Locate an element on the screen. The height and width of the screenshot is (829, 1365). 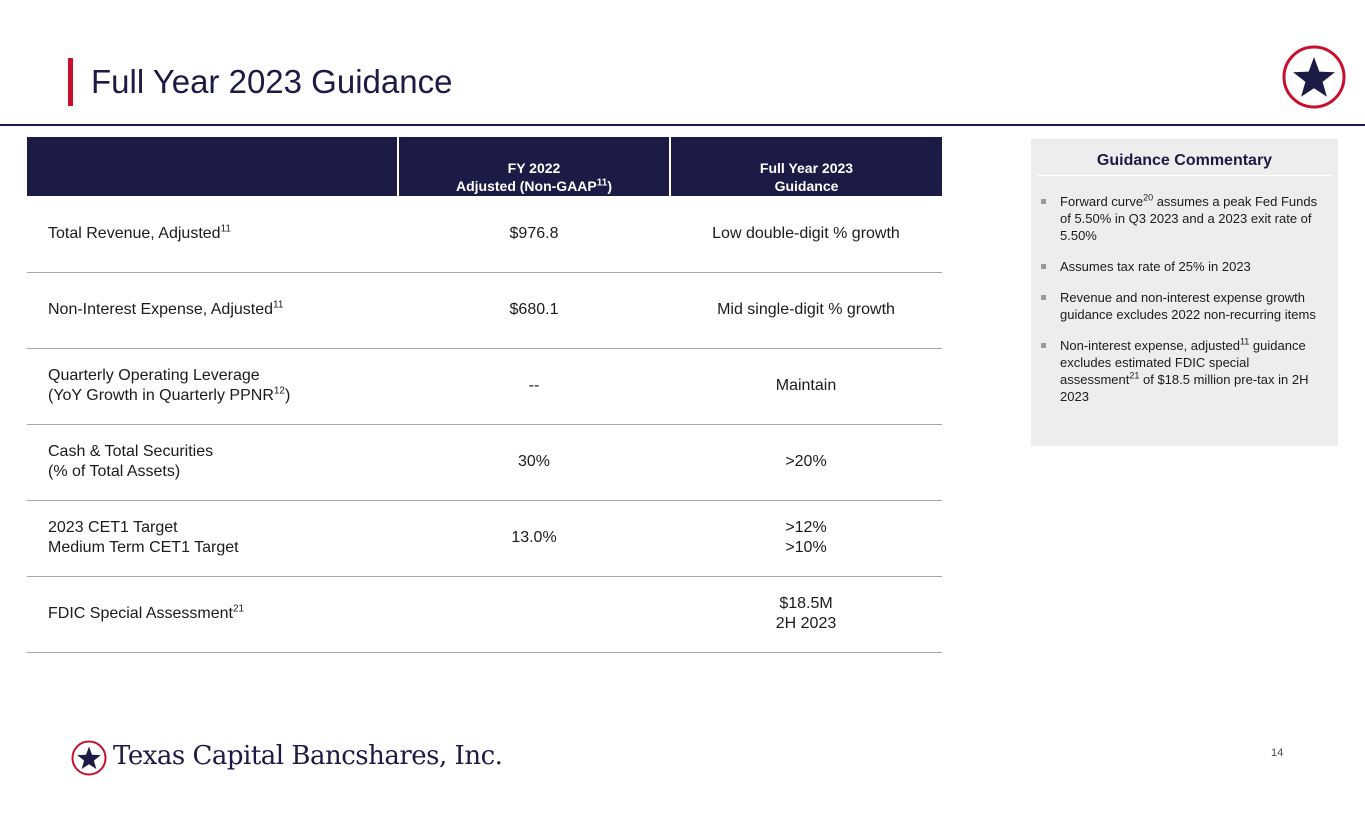
fy2022-value: -- is located at coordinates (534, 386).